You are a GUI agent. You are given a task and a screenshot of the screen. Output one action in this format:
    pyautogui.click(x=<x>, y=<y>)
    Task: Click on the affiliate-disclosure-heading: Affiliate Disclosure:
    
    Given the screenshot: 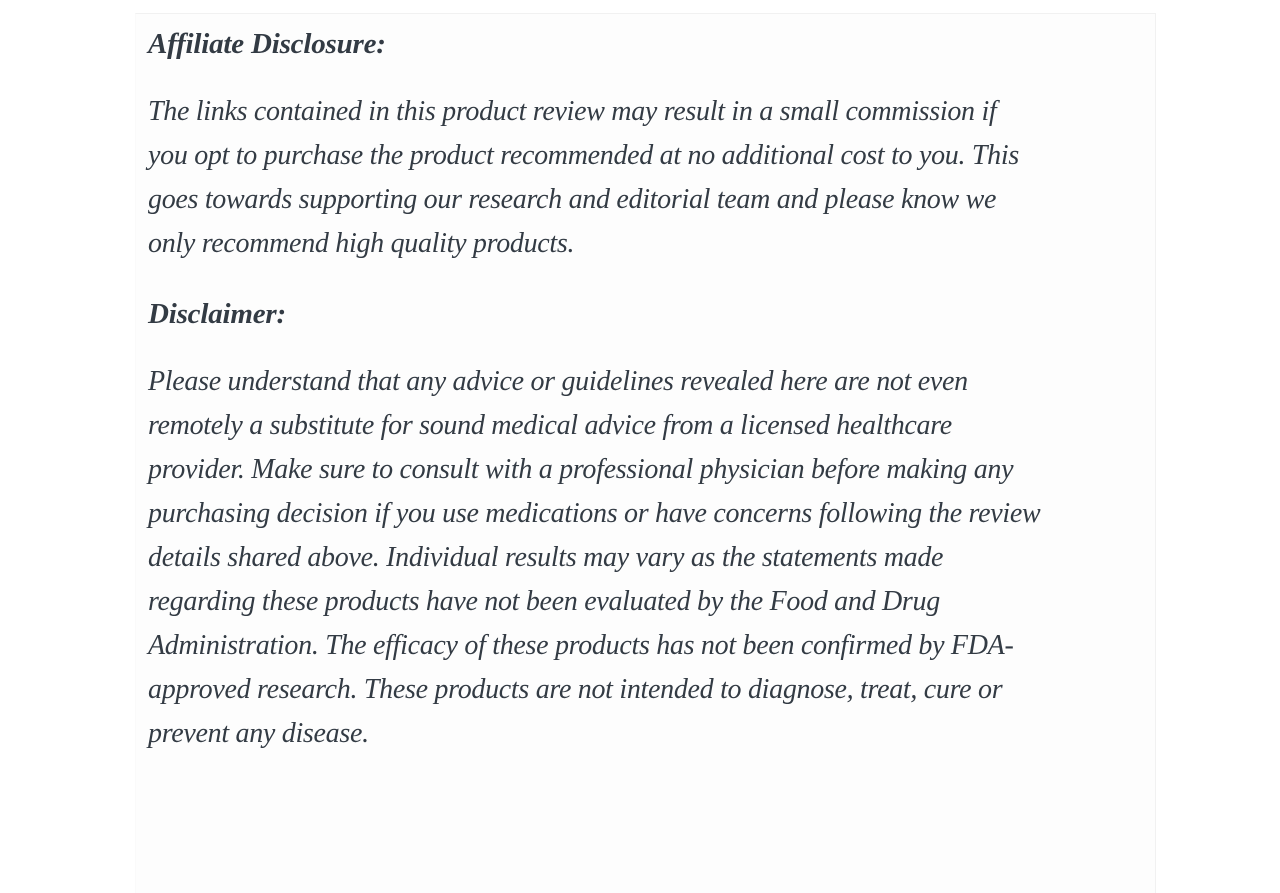 What is the action you would take?
    pyautogui.click(x=267, y=44)
    